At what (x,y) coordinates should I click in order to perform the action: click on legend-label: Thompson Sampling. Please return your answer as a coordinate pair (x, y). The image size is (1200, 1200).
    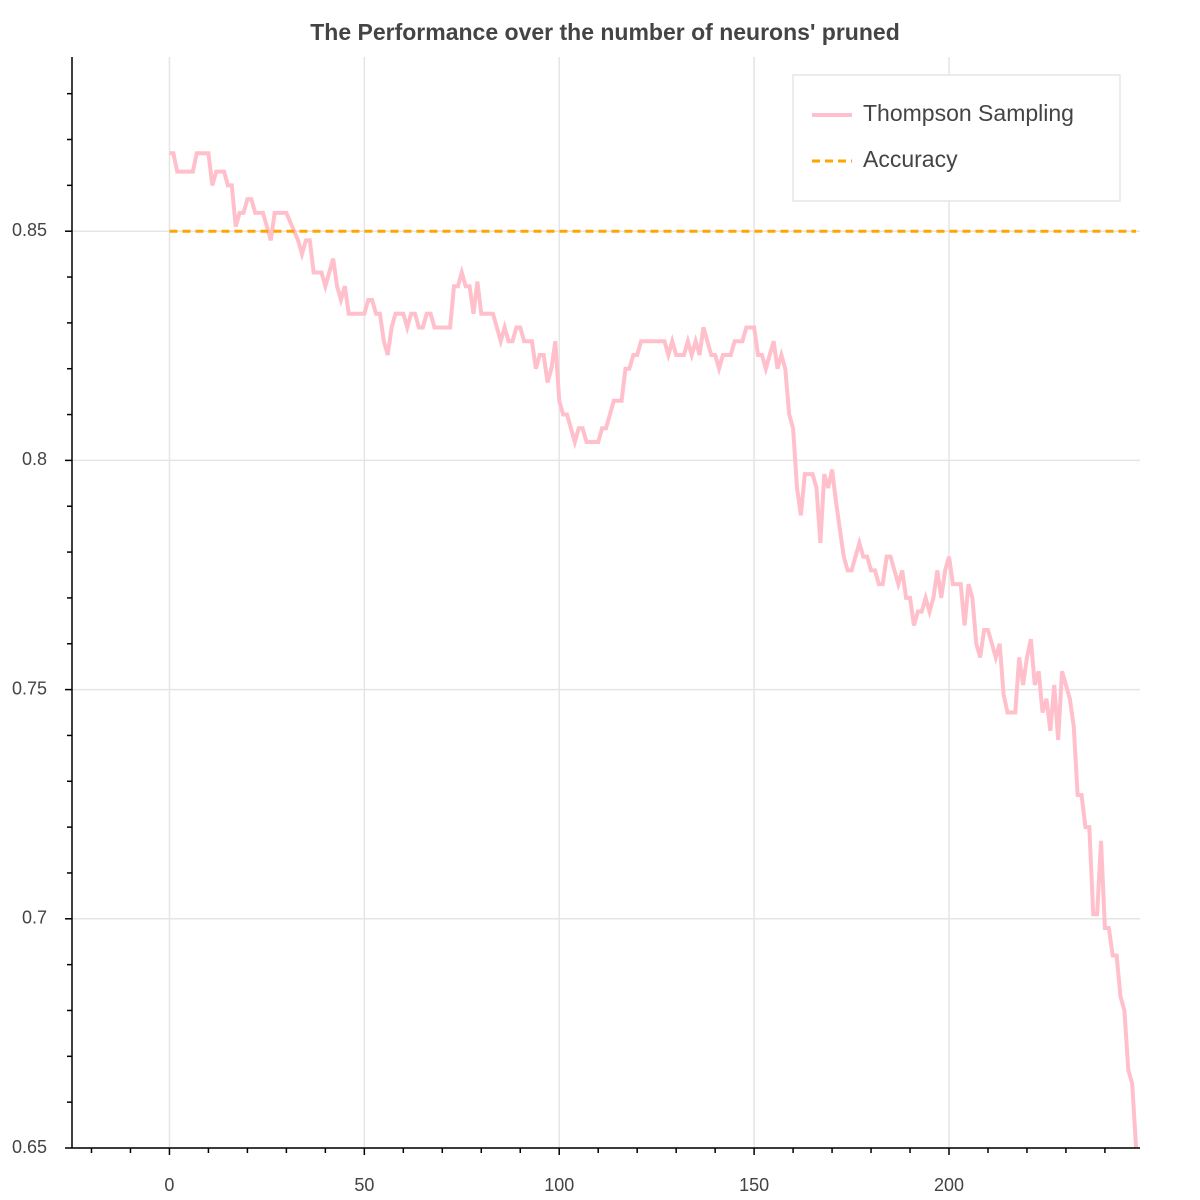
    Looking at the image, I should click on (968, 113).